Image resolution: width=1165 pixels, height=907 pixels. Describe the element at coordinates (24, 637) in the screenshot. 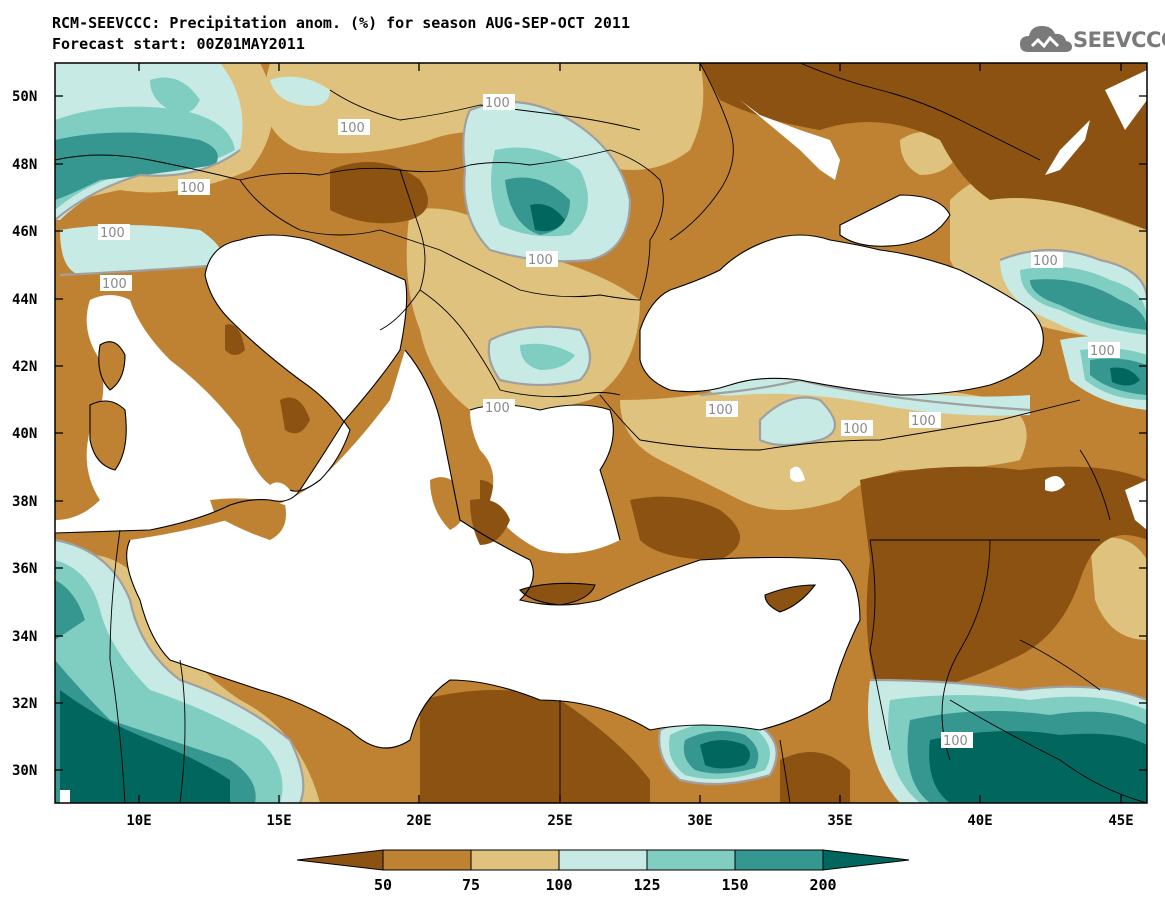

I see `lat-label: 34N` at that location.